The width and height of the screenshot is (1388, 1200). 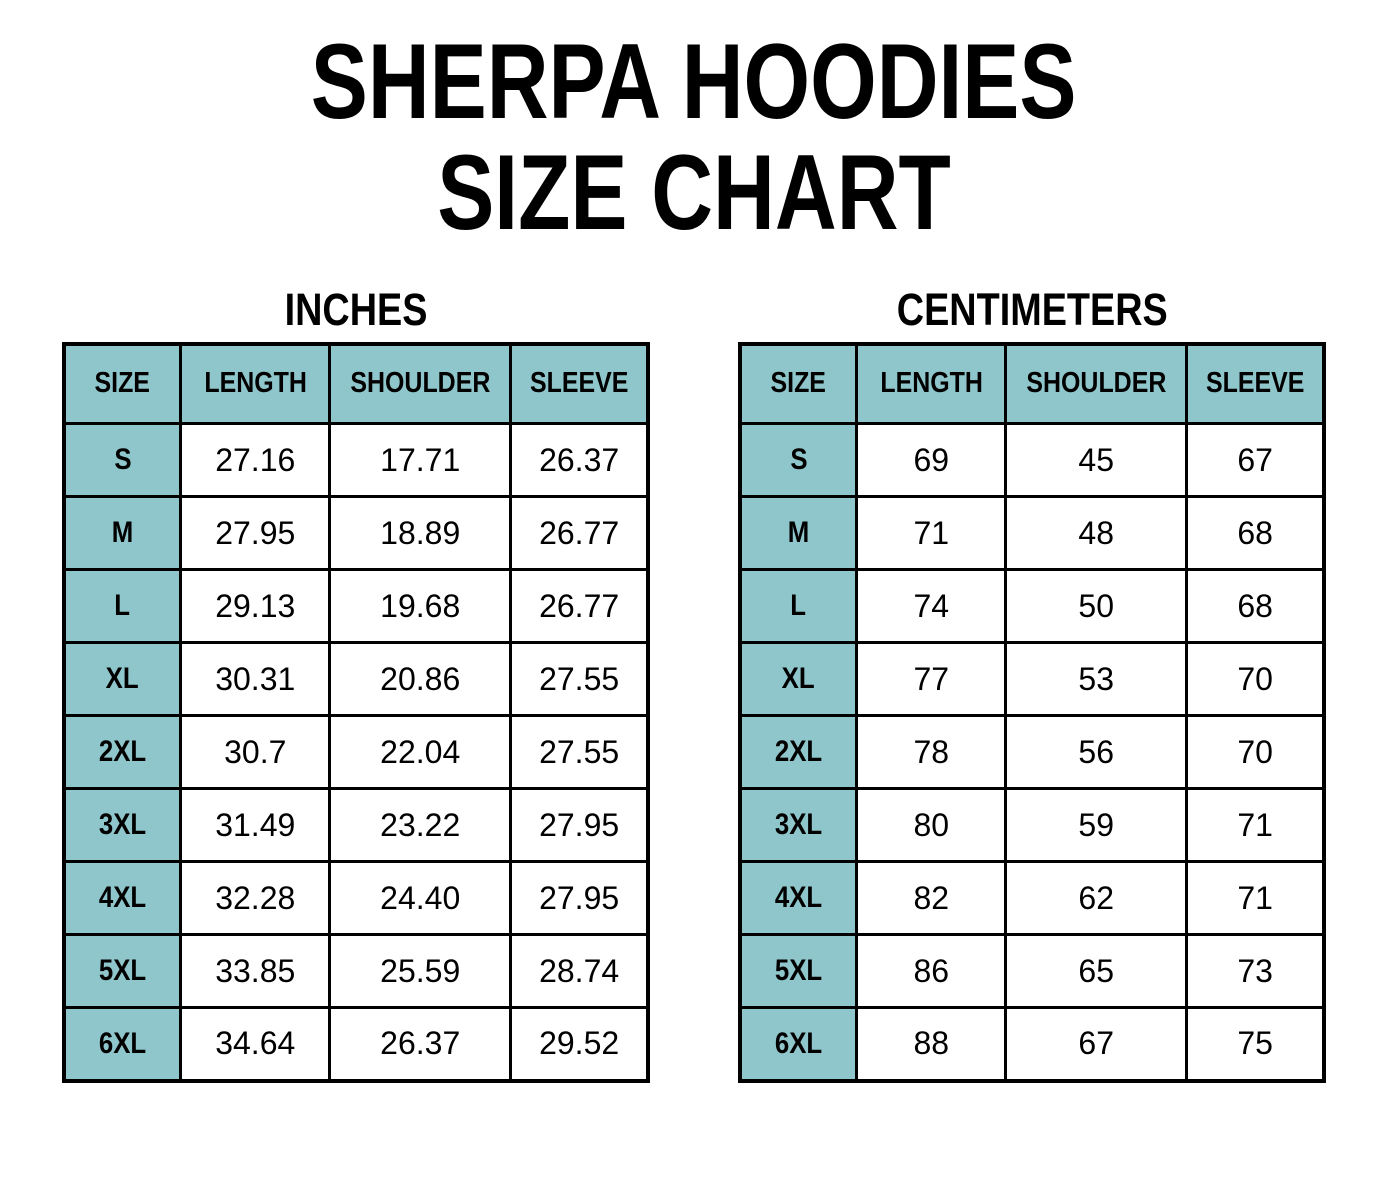 I want to click on table-row: XL 77 53 70, so click(x=1032, y=679).